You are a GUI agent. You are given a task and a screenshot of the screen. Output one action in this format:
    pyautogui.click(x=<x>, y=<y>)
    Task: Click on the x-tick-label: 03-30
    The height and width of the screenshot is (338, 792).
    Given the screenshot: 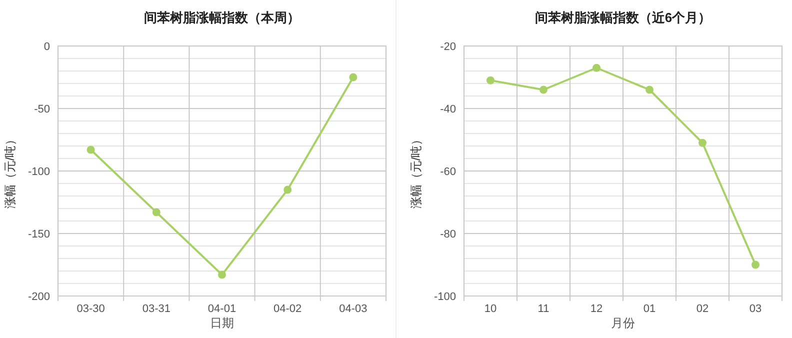 What is the action you would take?
    pyautogui.click(x=90, y=309)
    